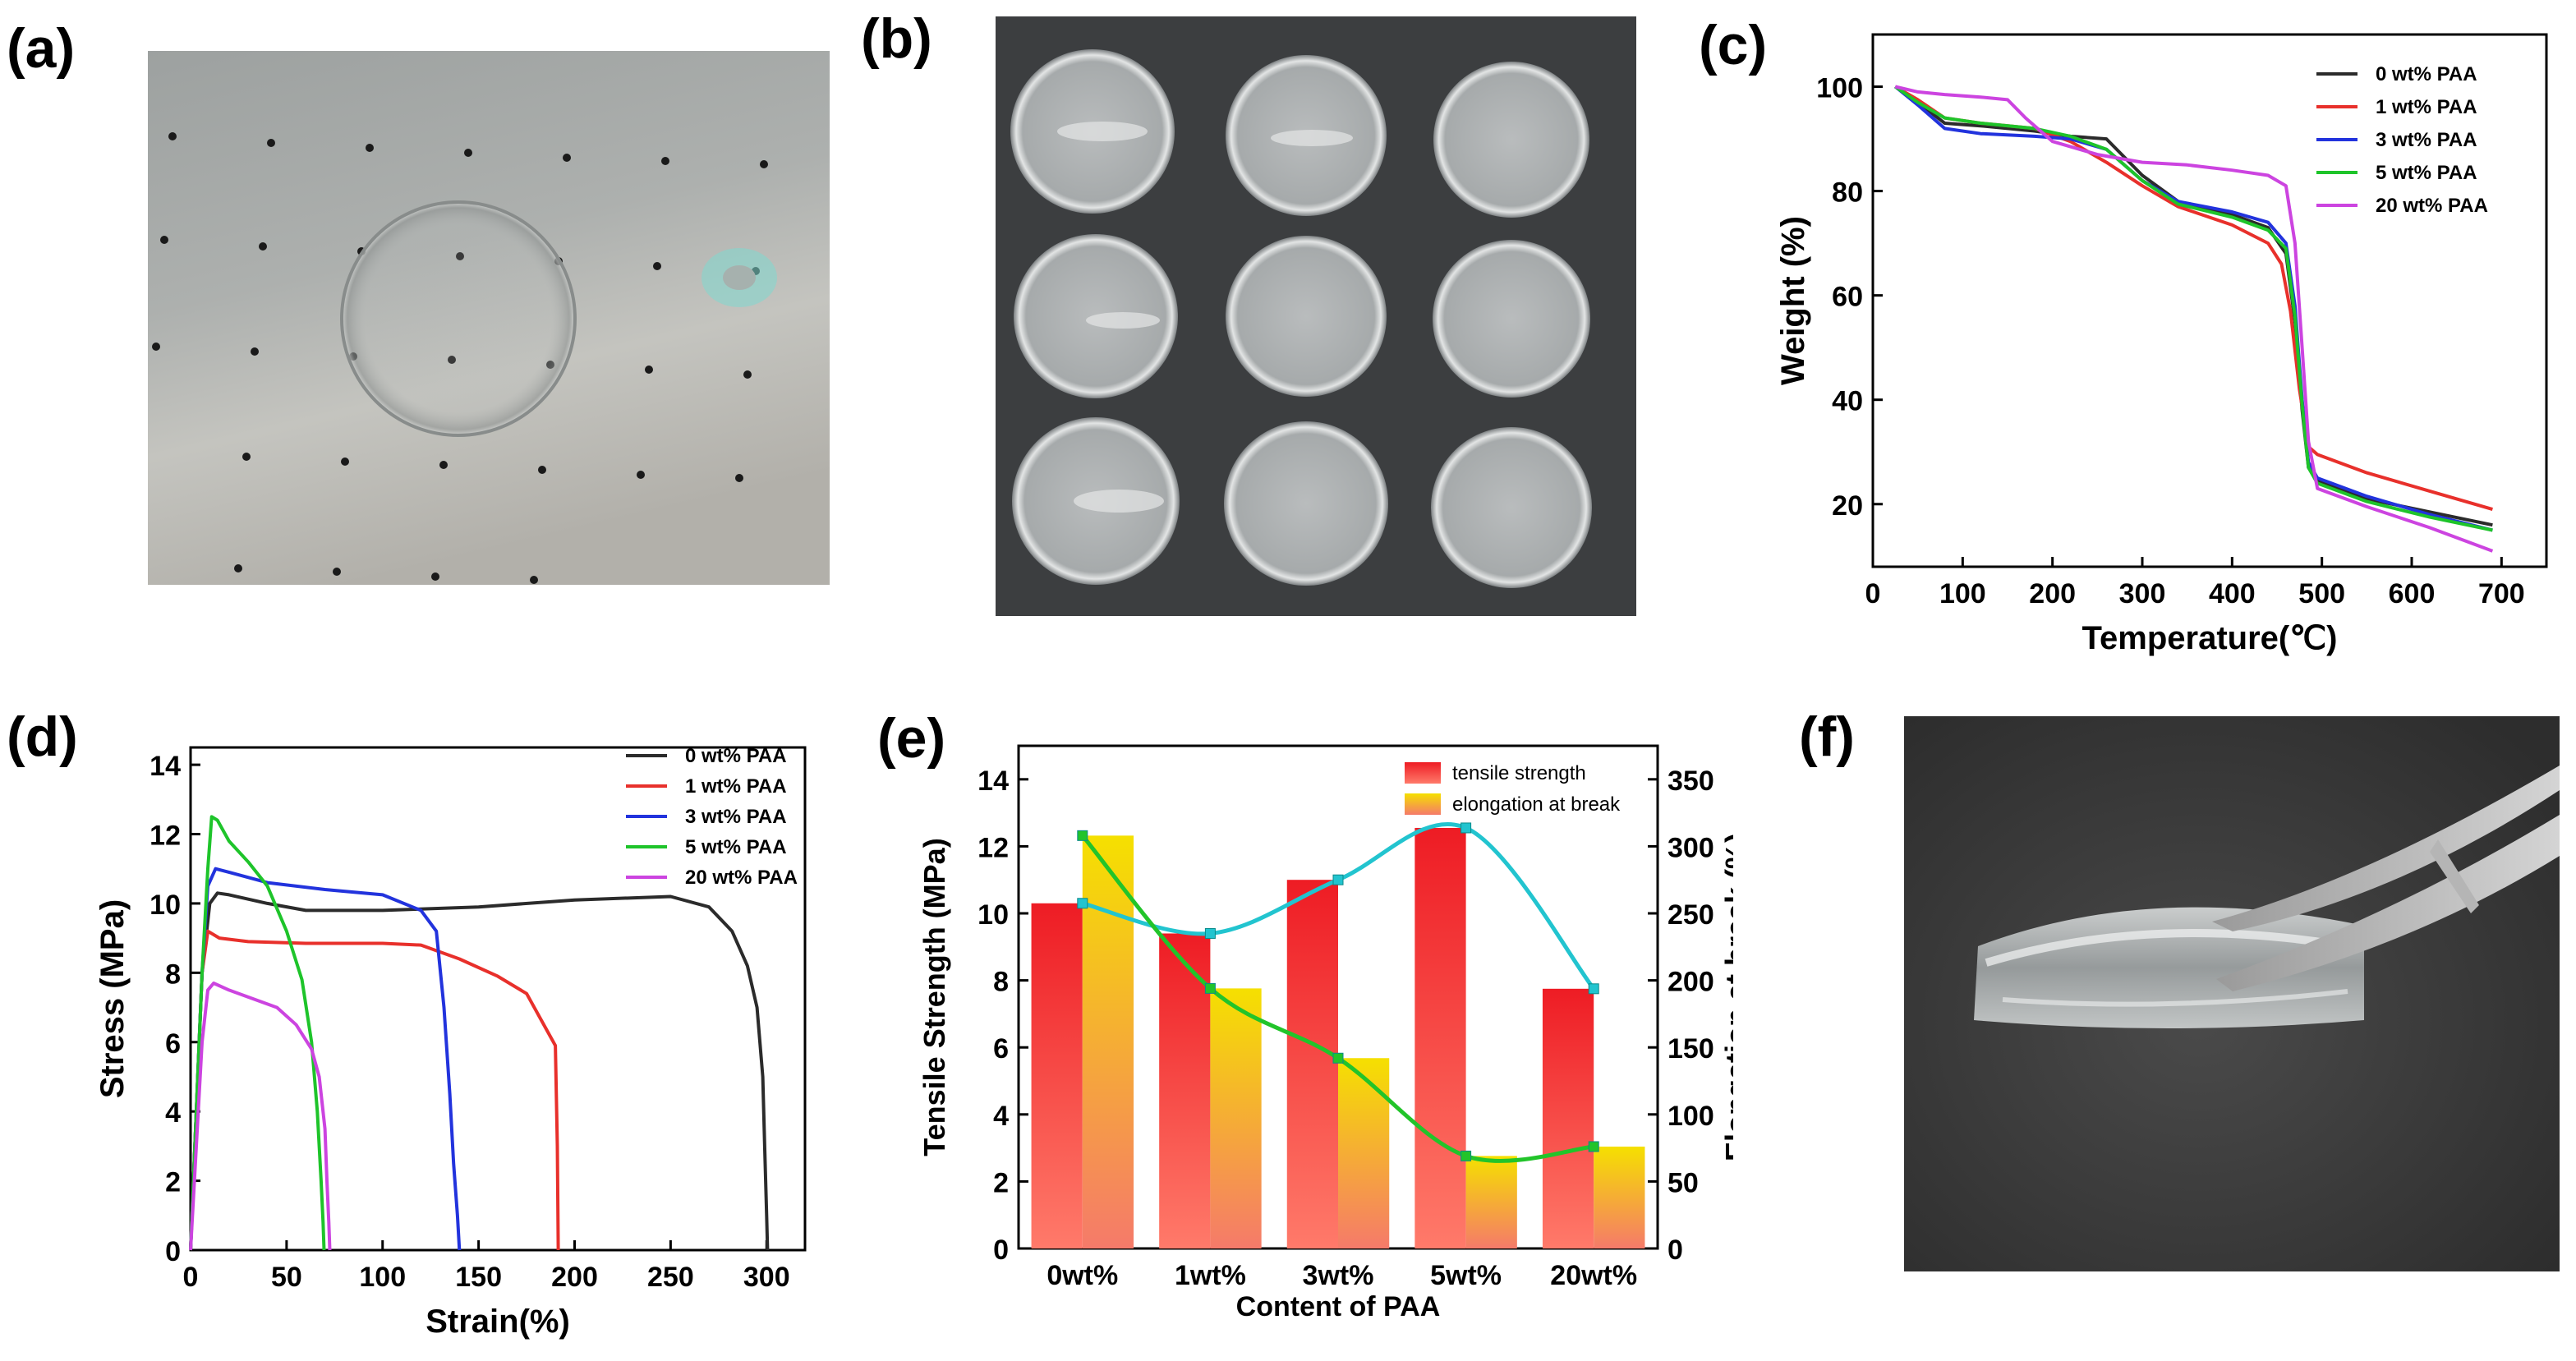  What do you see at coordinates (2426, 140) in the screenshot?
I see `legend-label: 3 wt% PAA` at bounding box center [2426, 140].